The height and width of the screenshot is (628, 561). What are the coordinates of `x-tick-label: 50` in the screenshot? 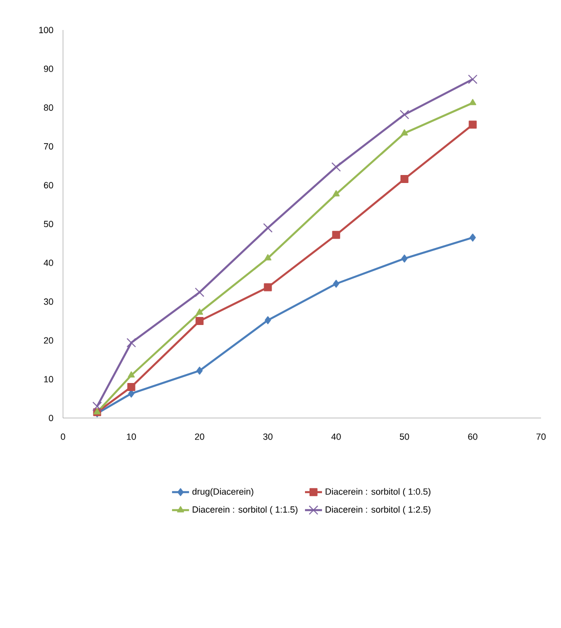 It's located at (405, 436).